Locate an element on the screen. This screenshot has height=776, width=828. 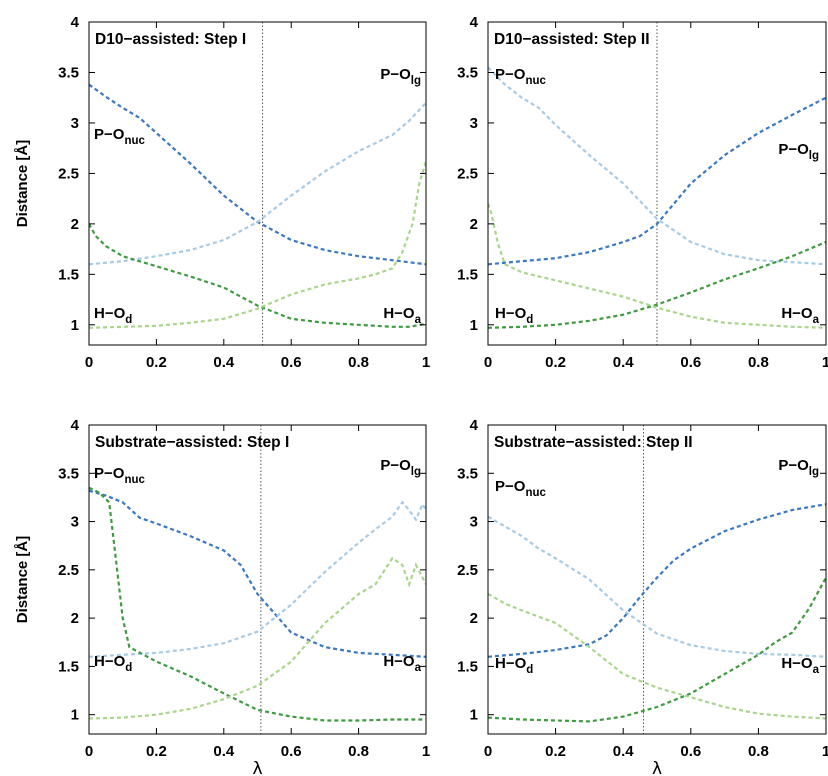
panel-title: Substrate−assisted: Step II is located at coordinates (593, 442).